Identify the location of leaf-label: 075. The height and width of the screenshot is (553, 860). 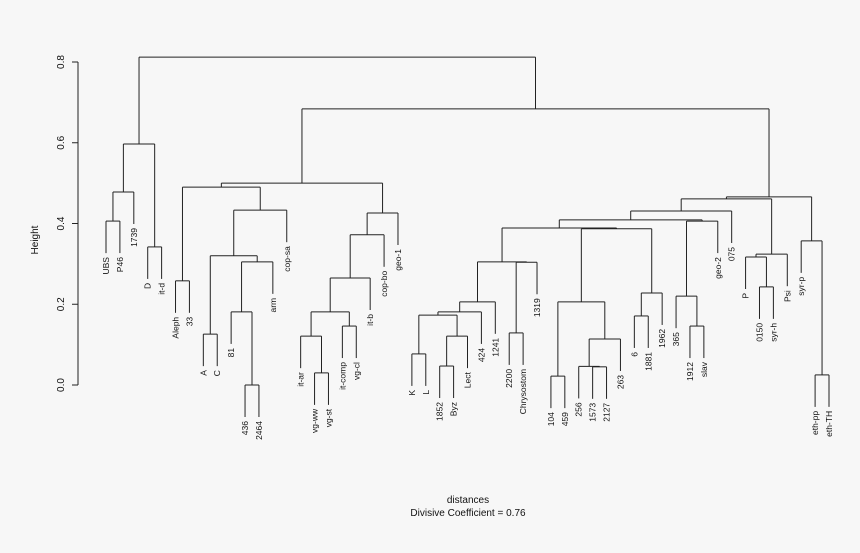
(732, 254).